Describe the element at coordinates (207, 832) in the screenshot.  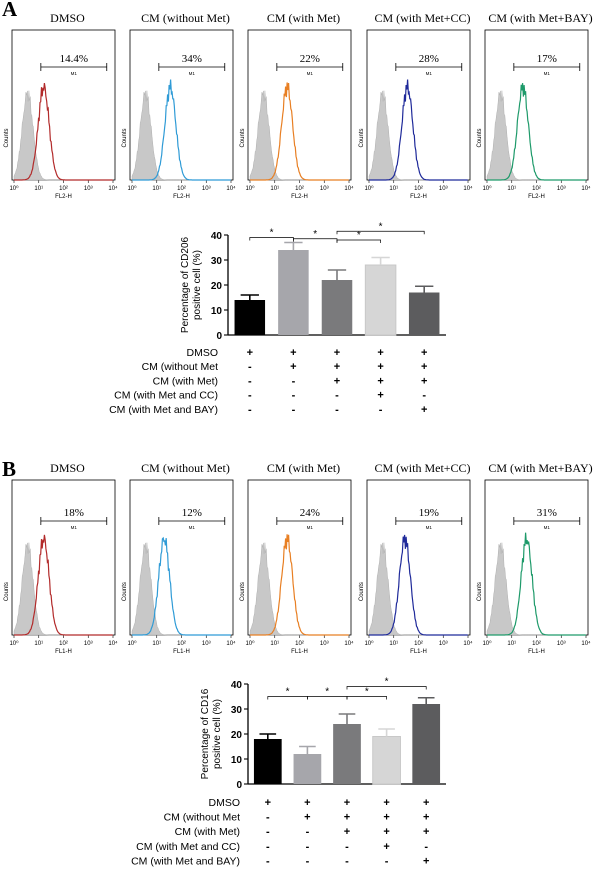
I see `condition-label: CM (with Met)` at that location.